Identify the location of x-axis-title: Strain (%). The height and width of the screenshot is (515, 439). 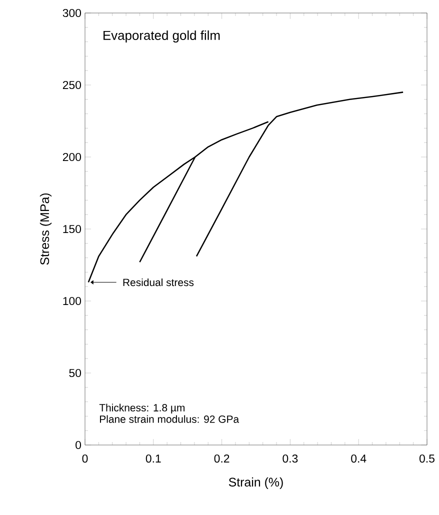
(255, 483).